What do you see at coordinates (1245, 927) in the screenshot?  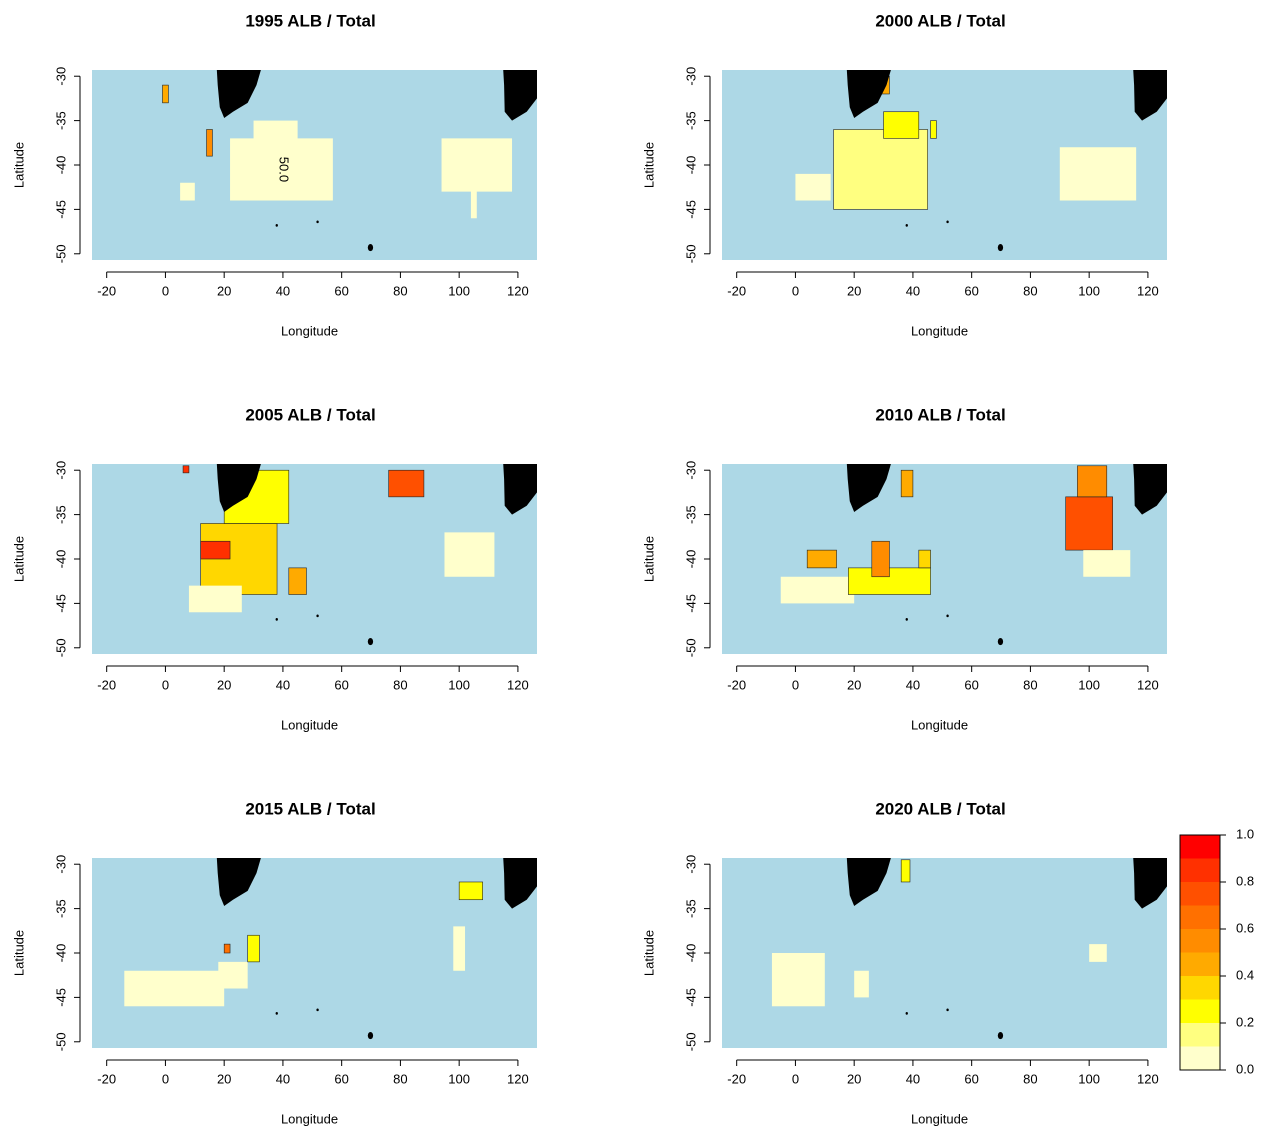 I see `colorbar-tick-label: 0.6` at bounding box center [1245, 927].